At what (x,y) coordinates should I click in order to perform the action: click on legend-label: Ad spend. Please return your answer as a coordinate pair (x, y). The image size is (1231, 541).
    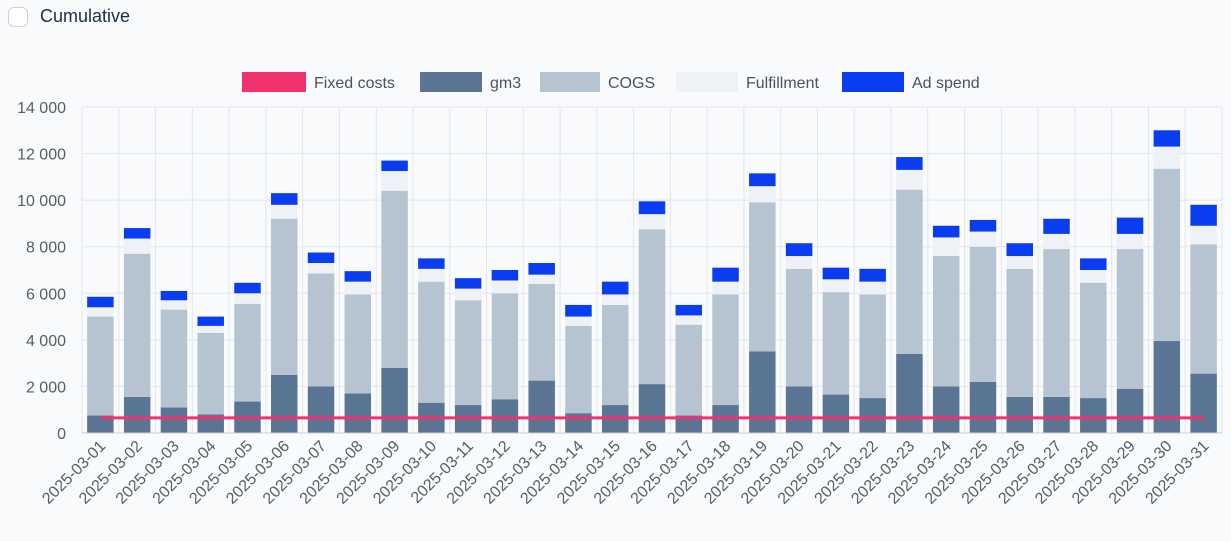
    Looking at the image, I should click on (946, 83).